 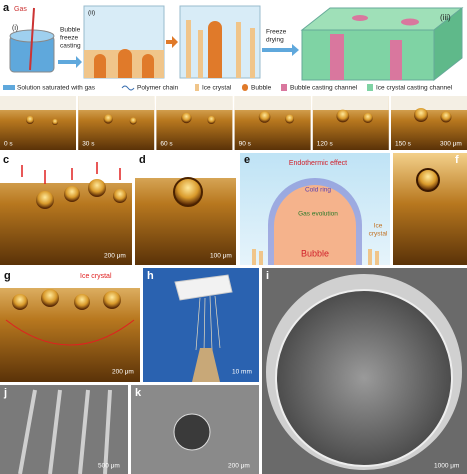 I want to click on annotation: Endothermic effect, so click(x=318, y=163).